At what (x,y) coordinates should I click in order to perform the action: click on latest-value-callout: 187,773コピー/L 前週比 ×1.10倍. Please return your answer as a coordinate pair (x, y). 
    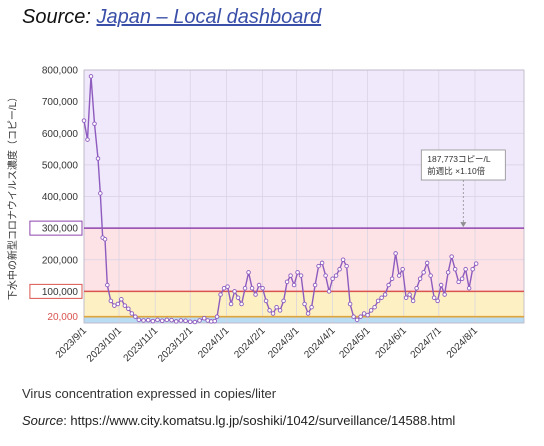
    Looking at the image, I should click on (463, 188).